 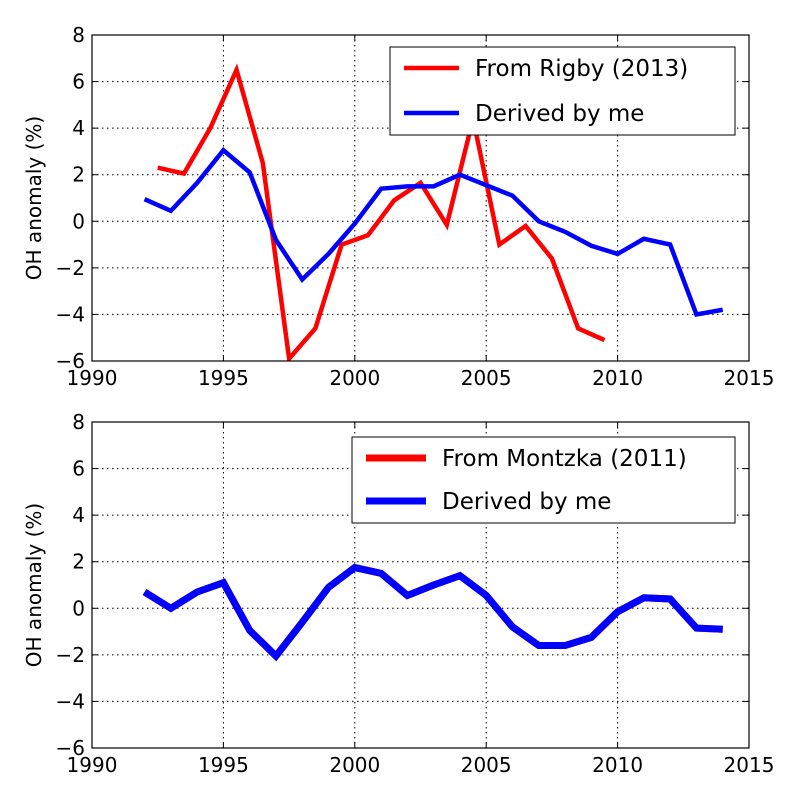 What do you see at coordinates (564, 459) in the screenshot?
I see `legend-label-1: From Montzka (2011)` at bounding box center [564, 459].